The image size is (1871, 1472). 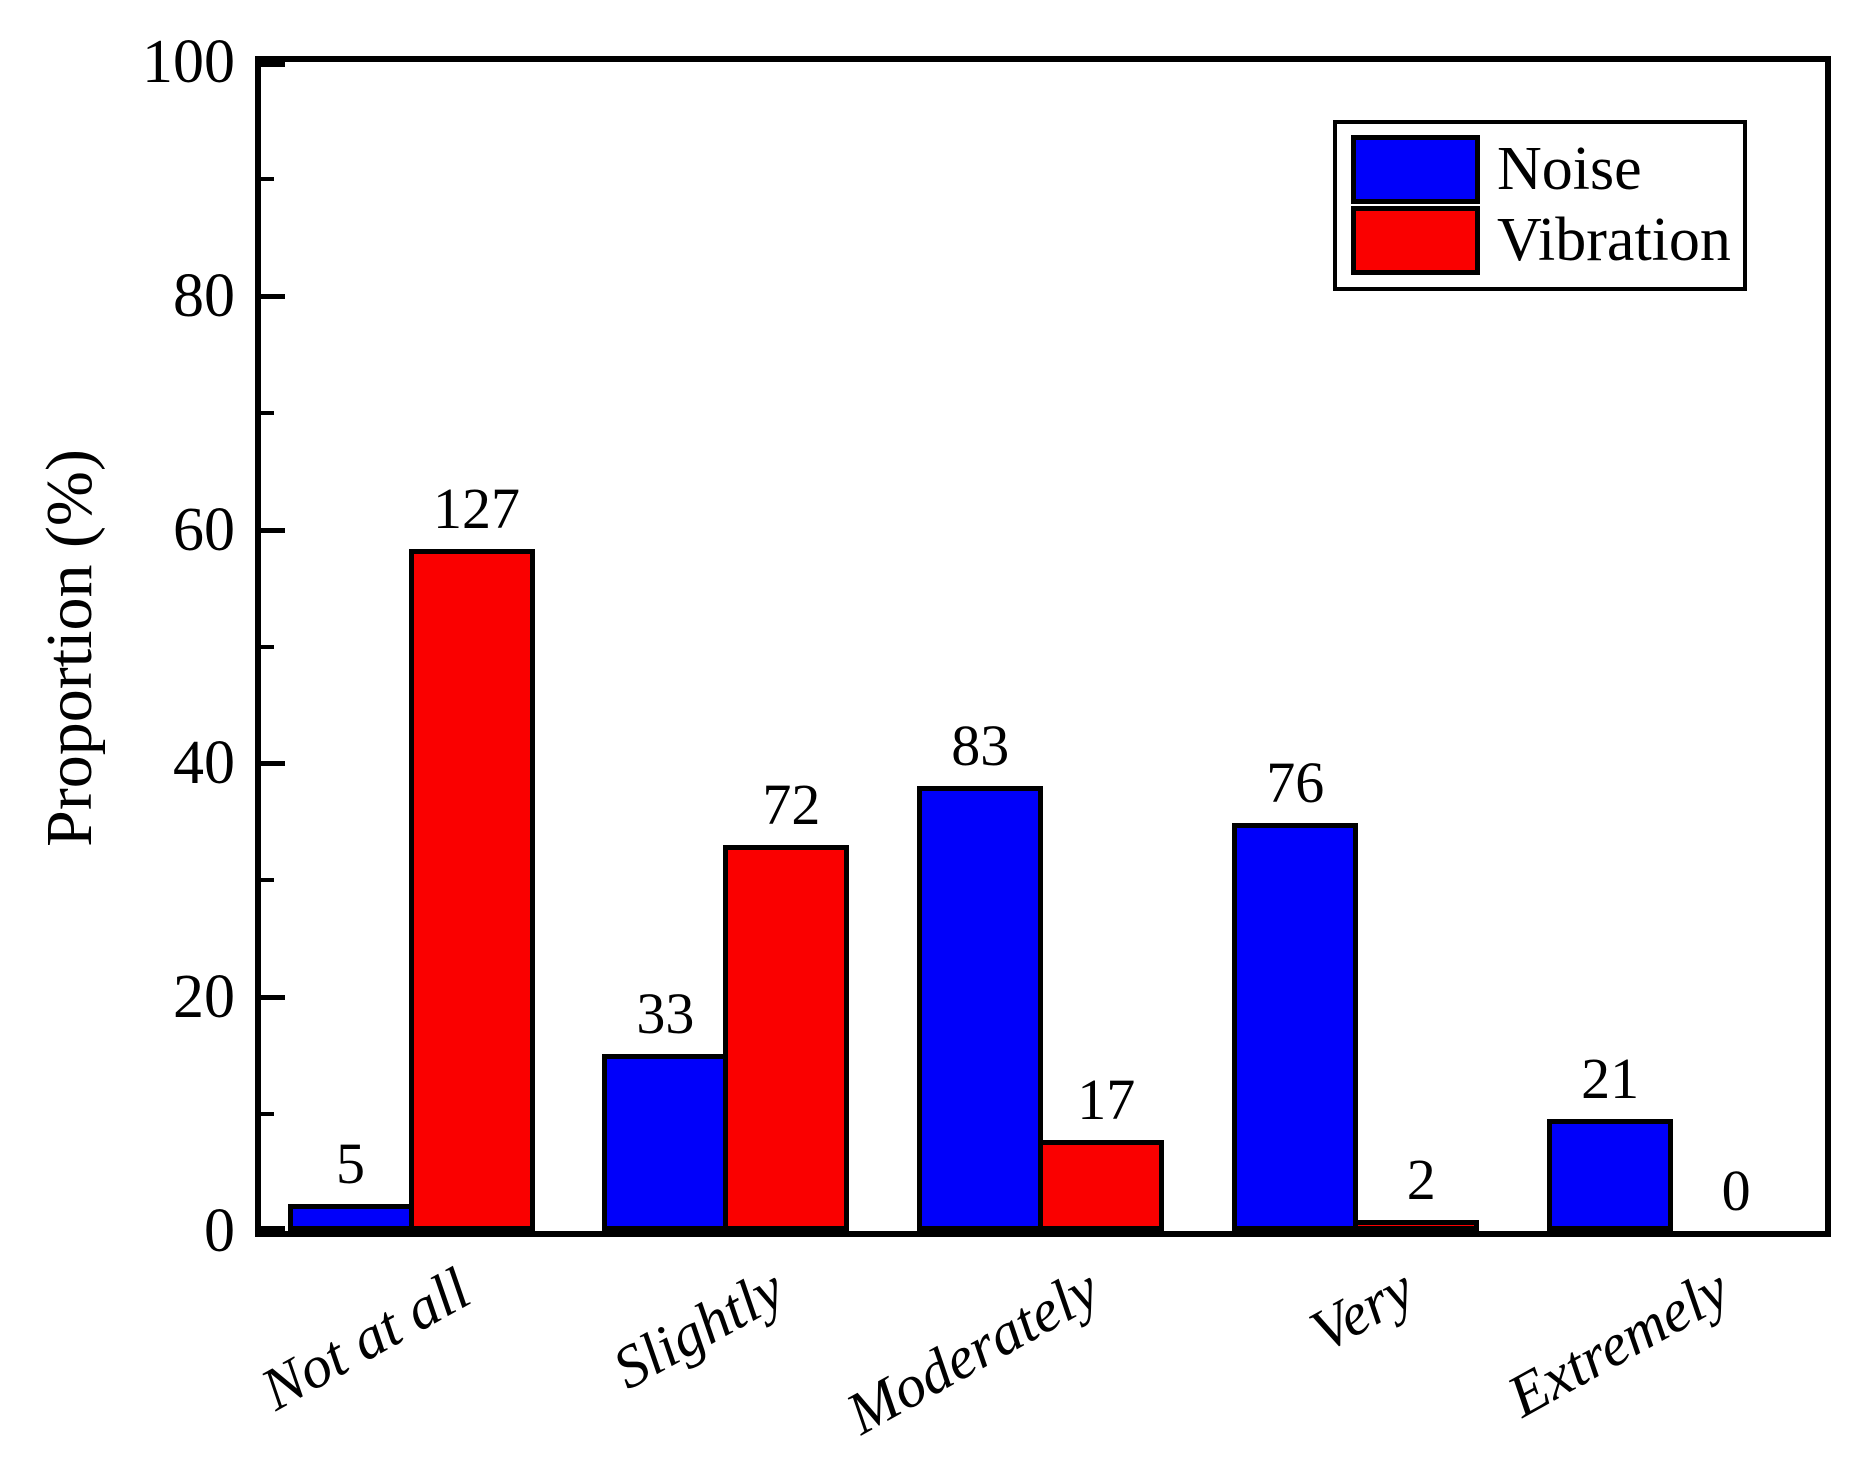 I want to click on bar-vibration-slightly, so click(x=786, y=1038).